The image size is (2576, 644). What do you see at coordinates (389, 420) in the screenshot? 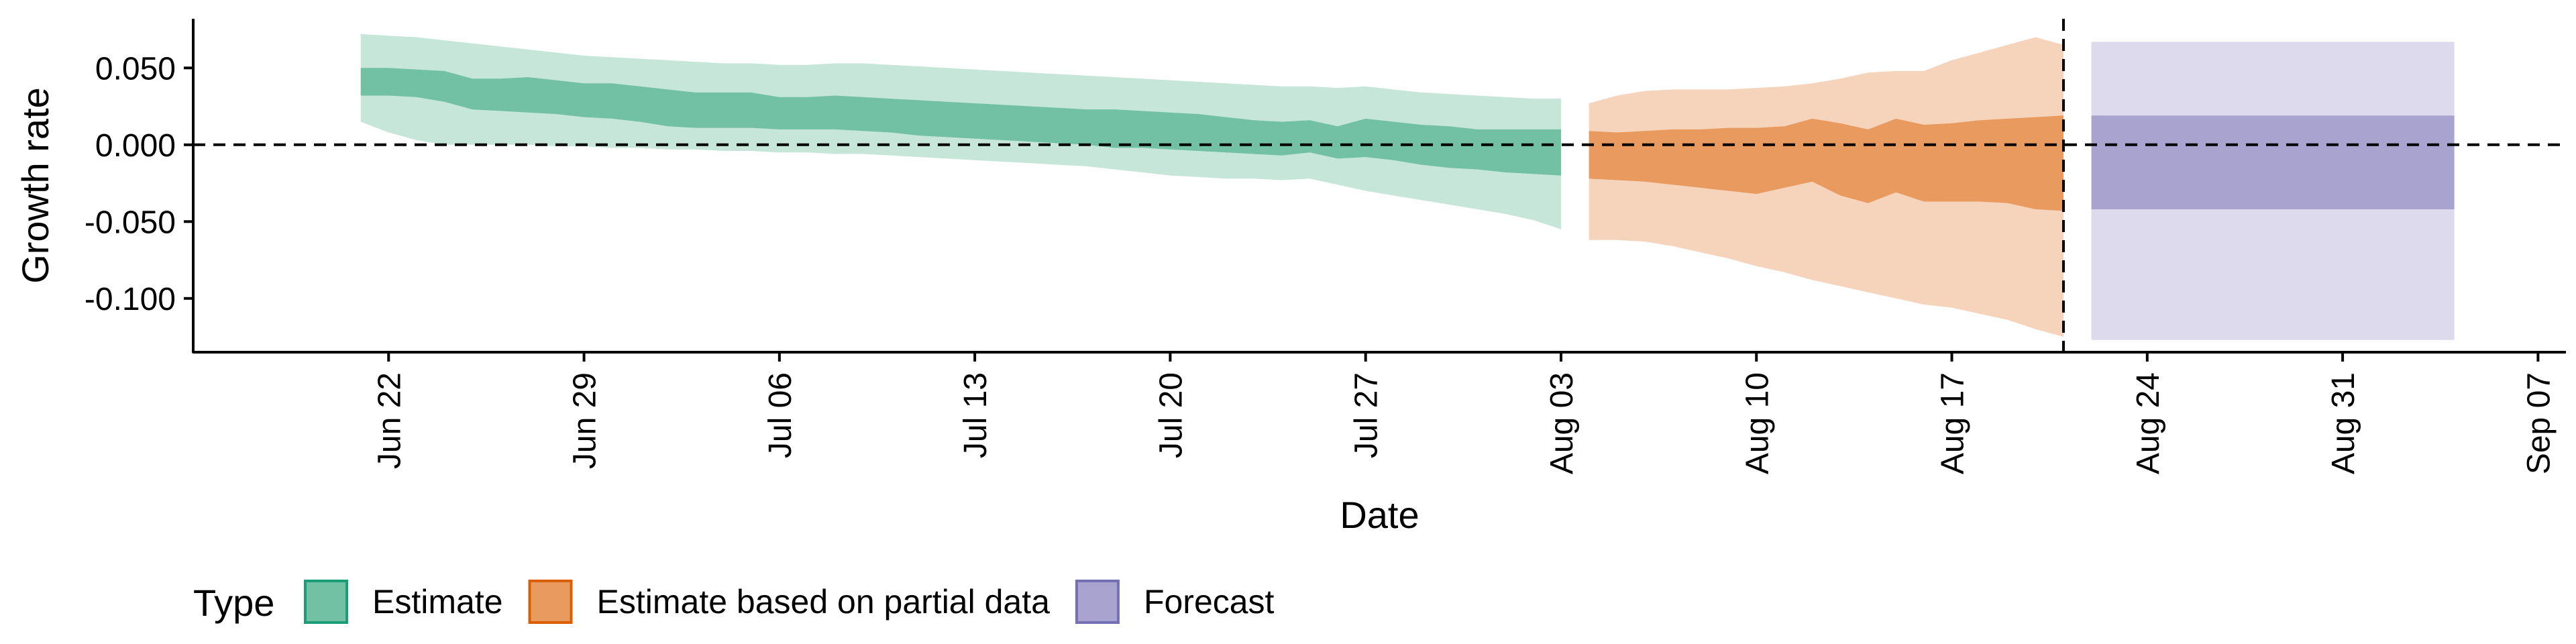
I see `x-tick-label: Jun 22` at bounding box center [389, 420].